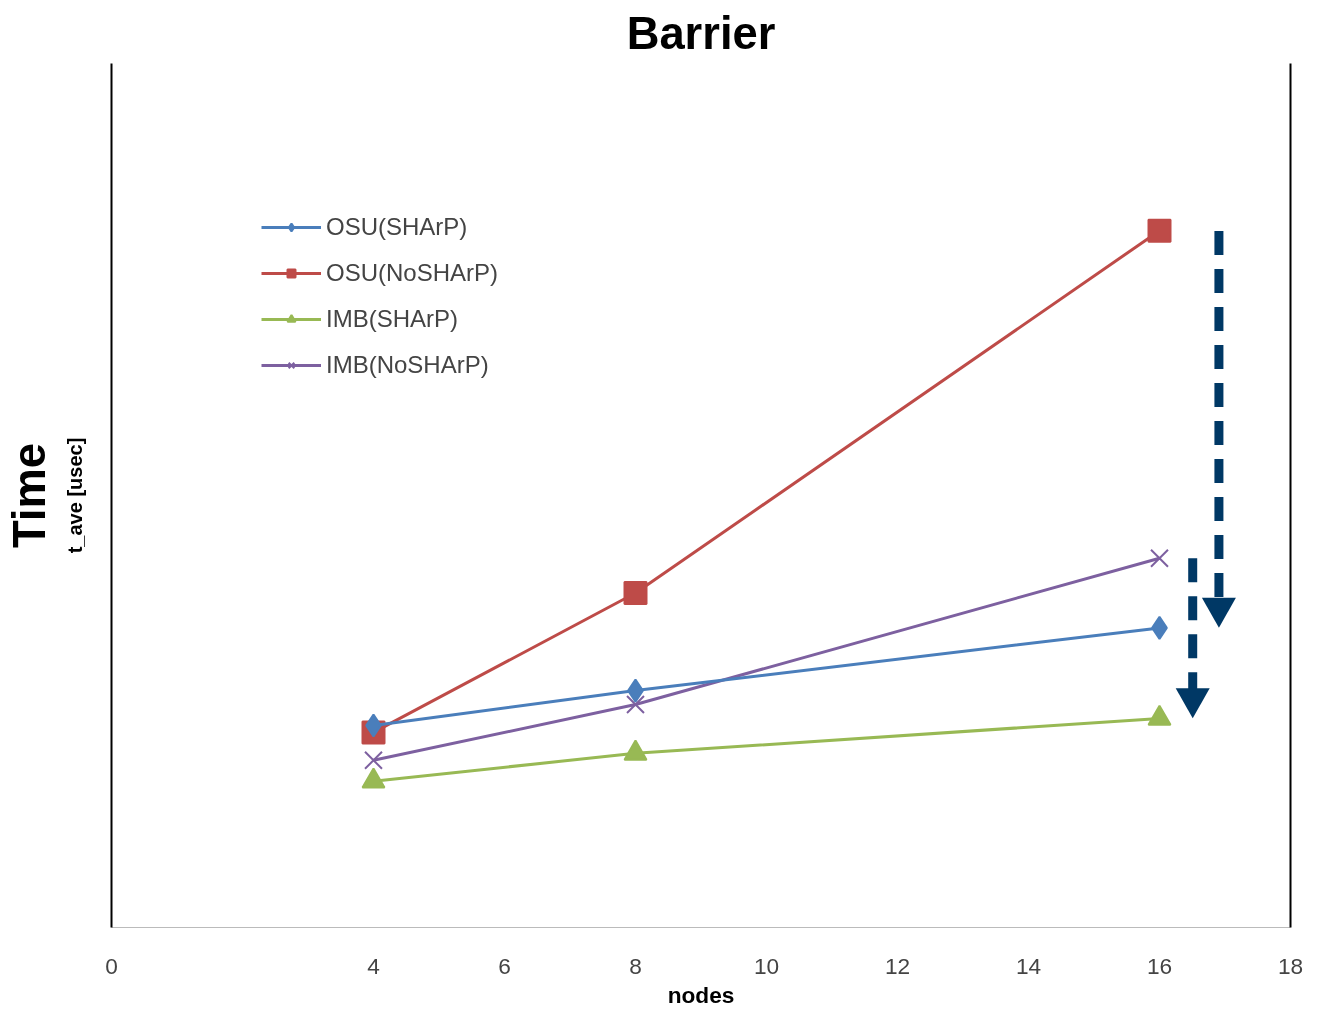 This screenshot has width=1332, height=1025. I want to click on x-tick-label: 12, so click(897, 965).